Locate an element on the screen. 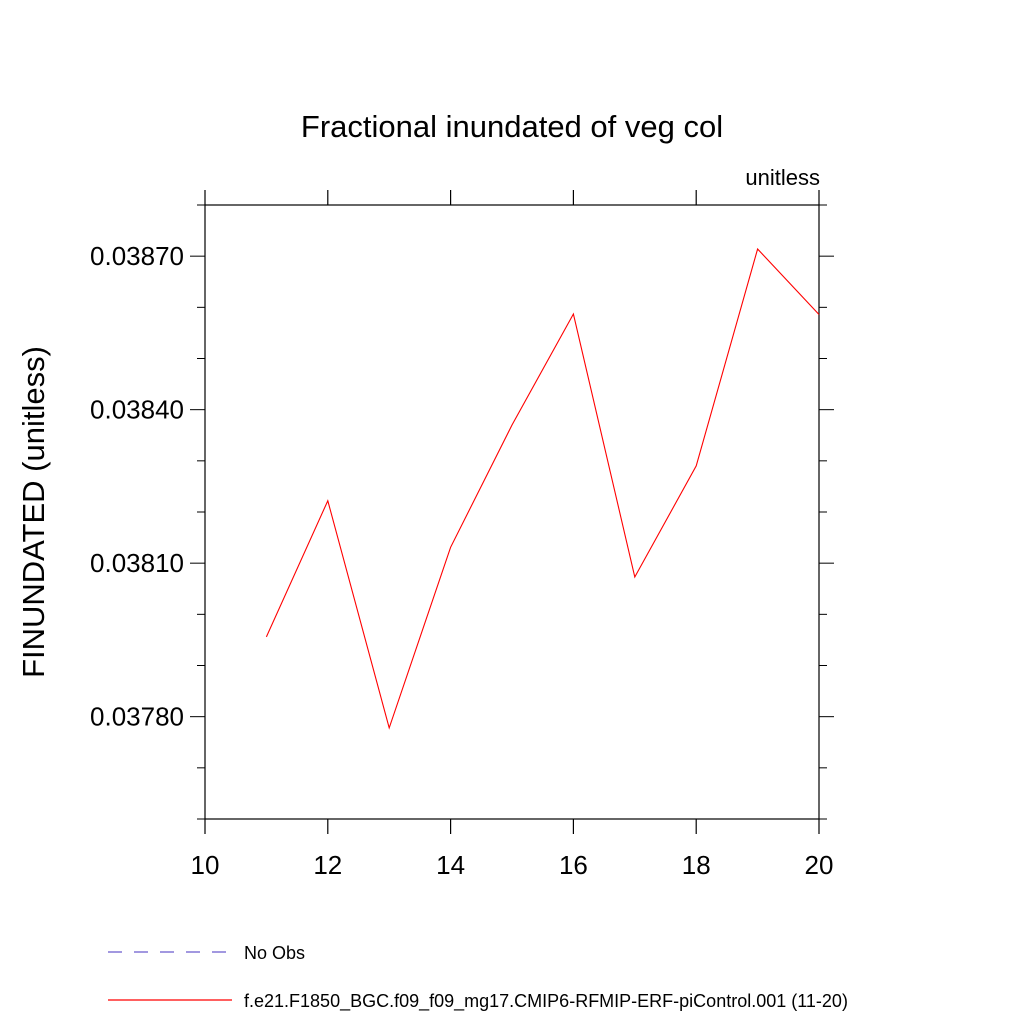 The image size is (1024, 1024). x-tick-label: 10 is located at coordinates (205, 865).